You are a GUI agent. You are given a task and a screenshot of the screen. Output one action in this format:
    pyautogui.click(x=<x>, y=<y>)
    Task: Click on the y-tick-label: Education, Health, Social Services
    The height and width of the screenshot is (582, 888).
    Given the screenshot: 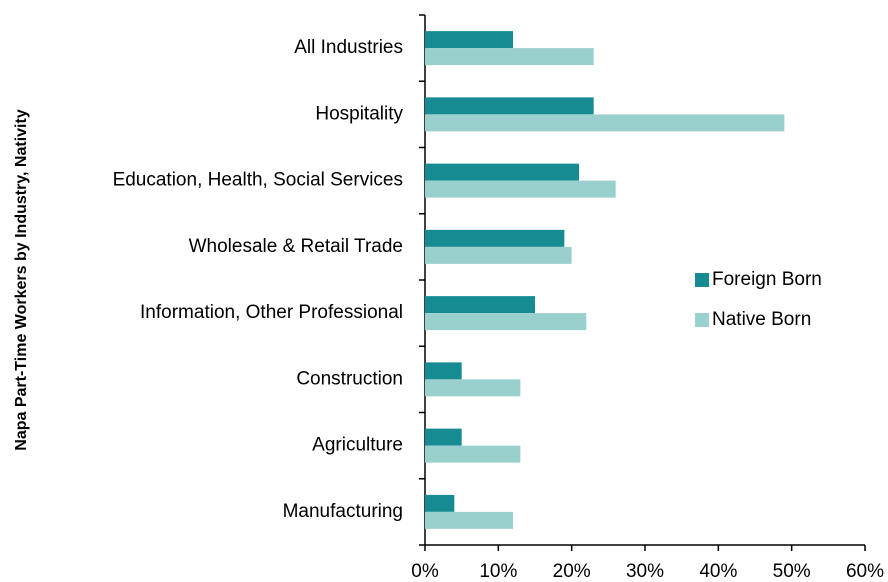 What is the action you would take?
    pyautogui.click(x=258, y=180)
    